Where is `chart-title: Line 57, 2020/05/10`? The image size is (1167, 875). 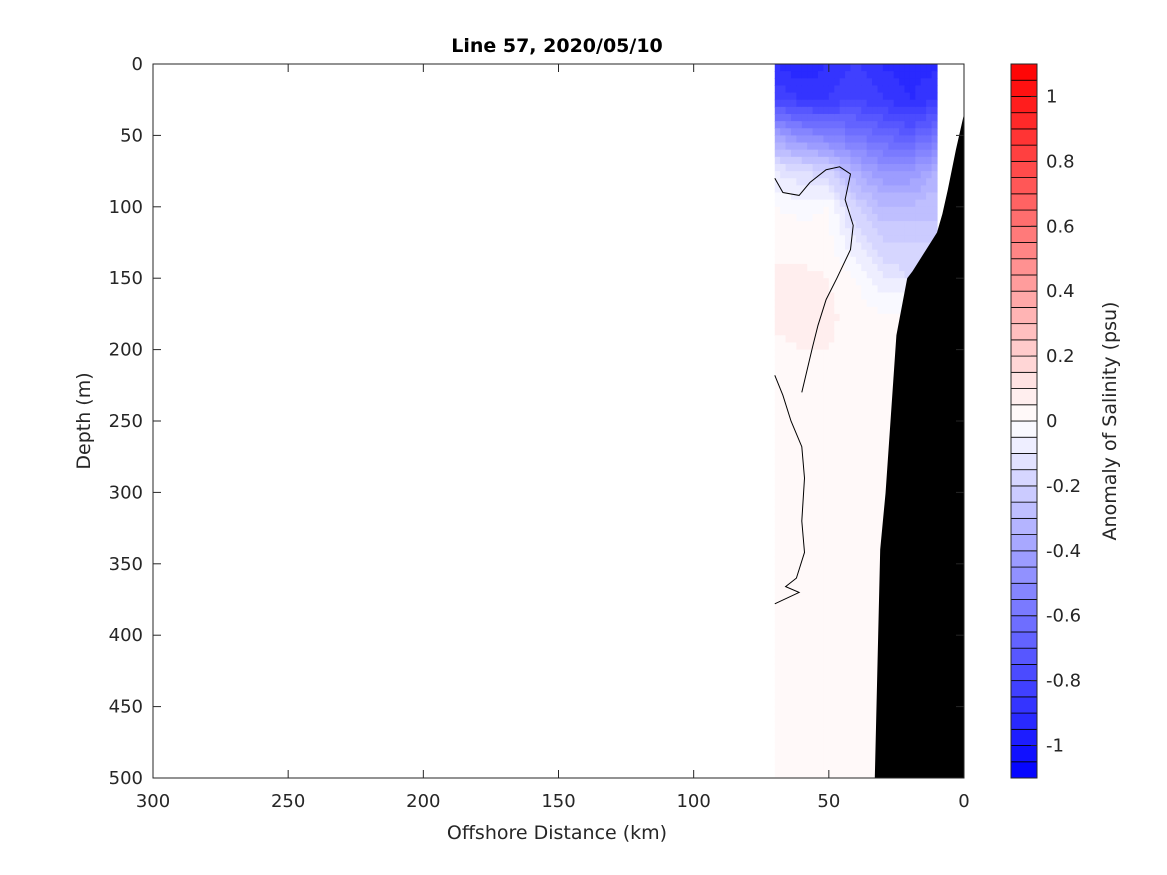
chart-title: Line 57, 2020/05/10 is located at coordinates (557, 46).